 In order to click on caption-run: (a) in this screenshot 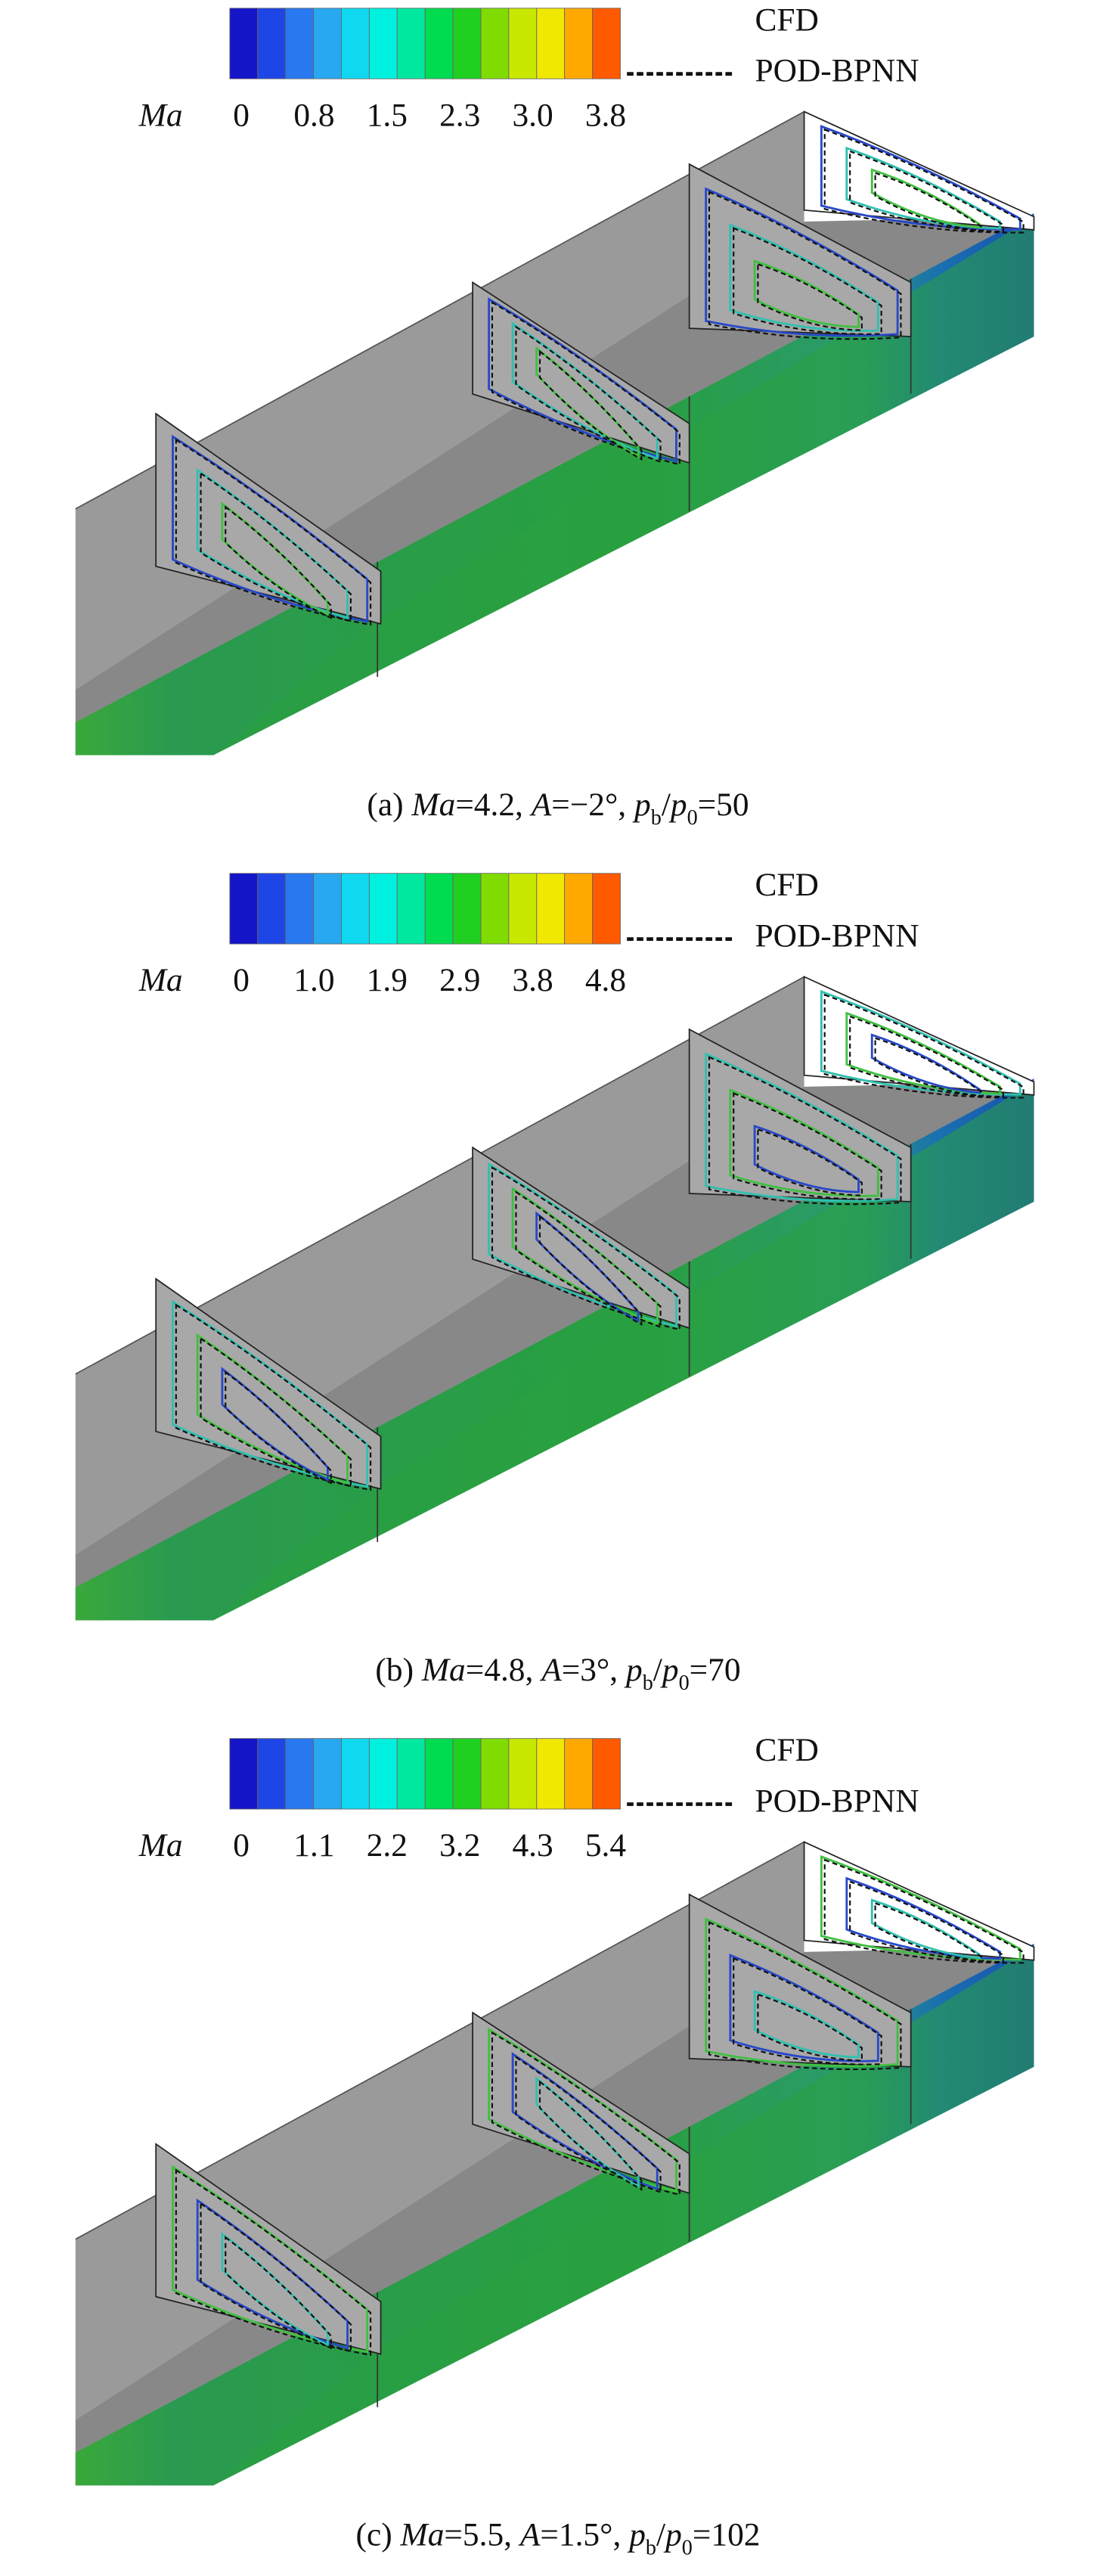, I will do `click(389, 805)`.